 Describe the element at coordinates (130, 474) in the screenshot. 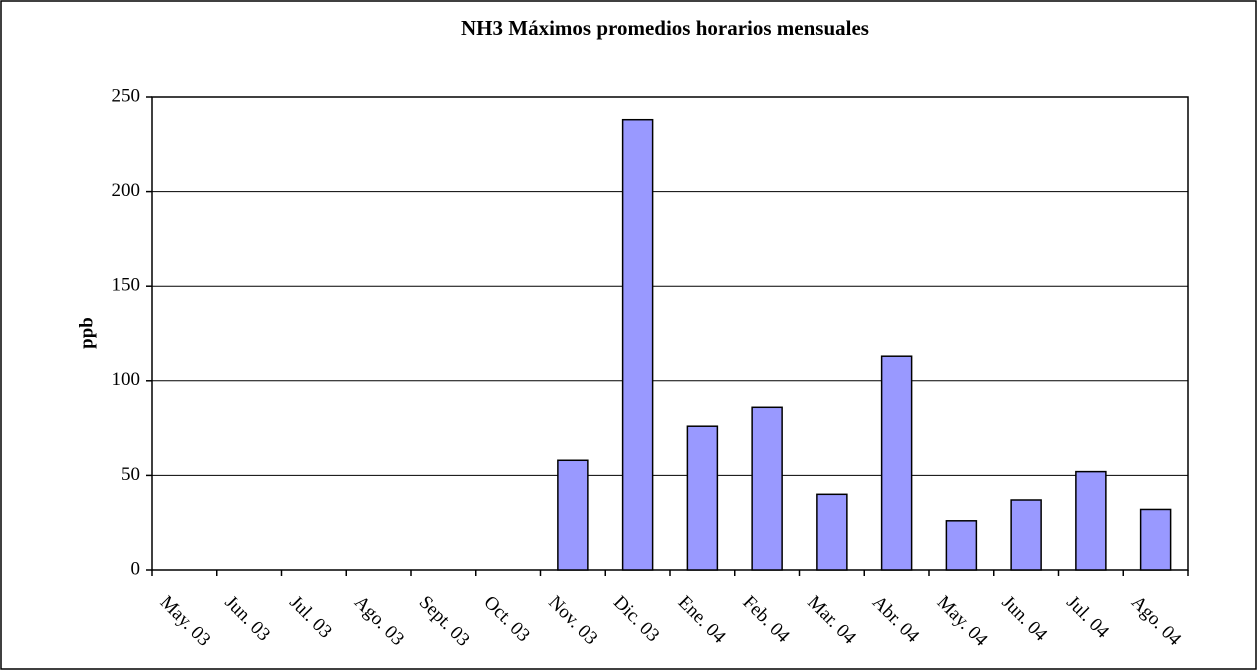

I see `y-tick-label: 50` at that location.